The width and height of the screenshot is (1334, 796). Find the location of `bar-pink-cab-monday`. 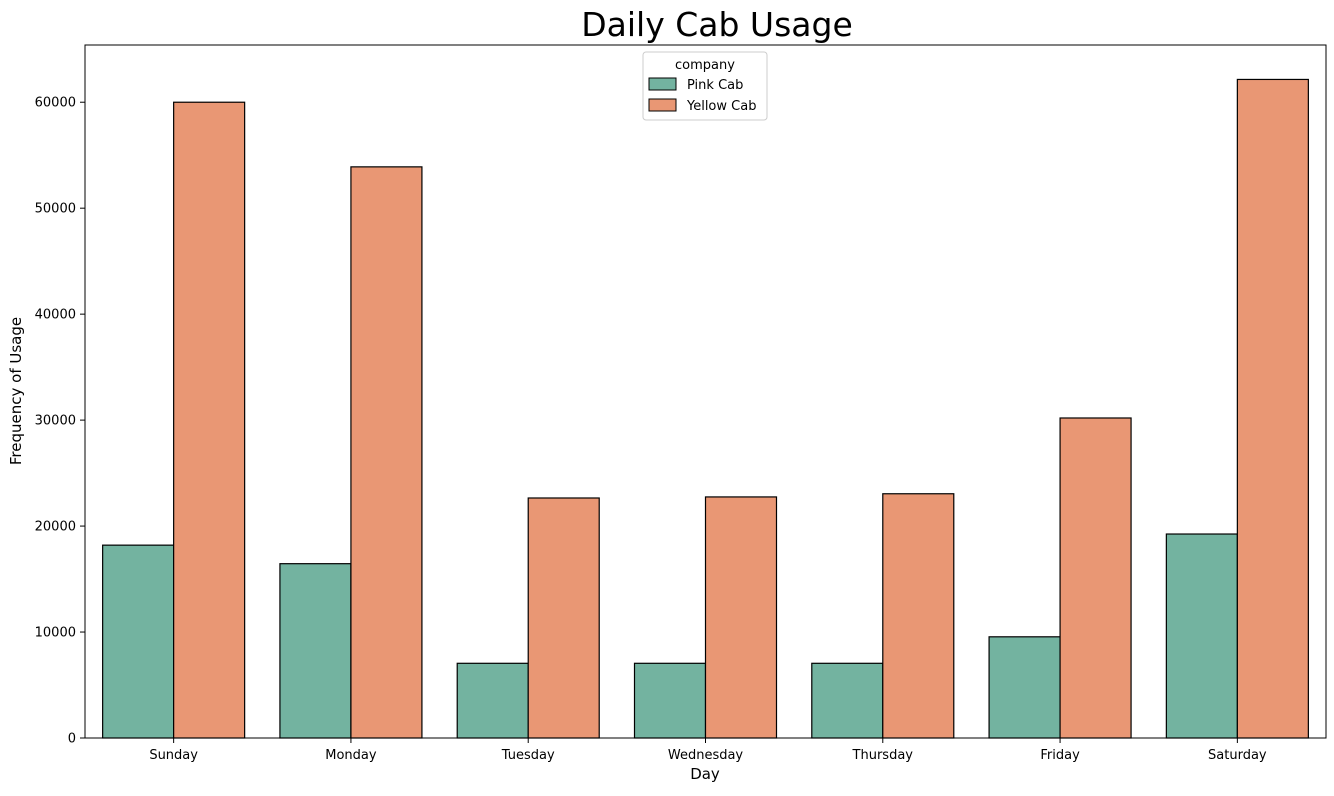

bar-pink-cab-monday is located at coordinates (315, 651).